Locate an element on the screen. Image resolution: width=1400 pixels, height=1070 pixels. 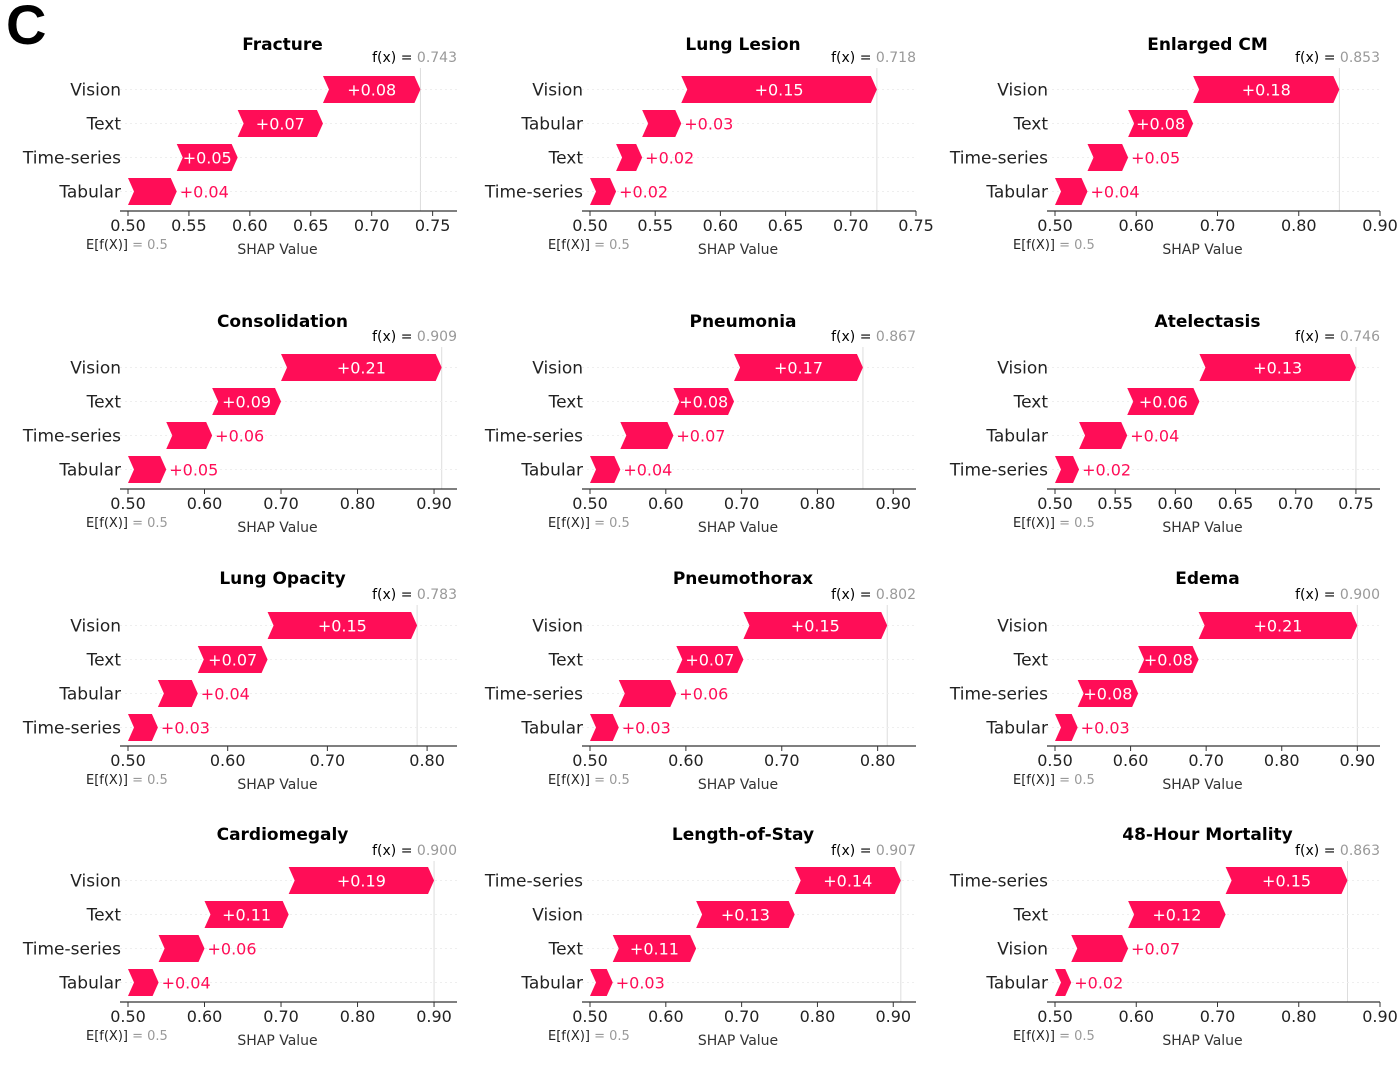
fx-value: 0.900 is located at coordinates (1360, 595).